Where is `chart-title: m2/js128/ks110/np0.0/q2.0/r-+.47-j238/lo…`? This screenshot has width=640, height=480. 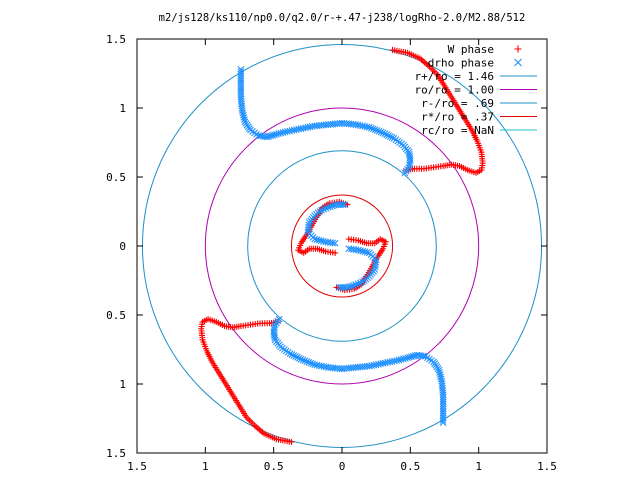
chart-title: m2/js128/ks110/np0.0/q2.0/r-+.47-j238/lo… is located at coordinates (342, 18).